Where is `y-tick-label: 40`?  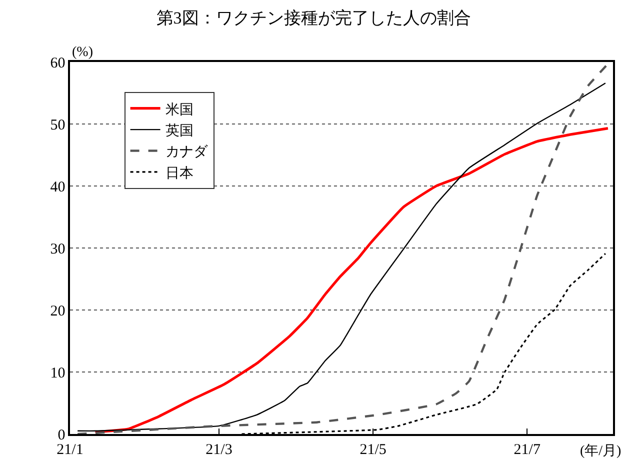
y-tick-label: 40 is located at coordinates (58, 187).